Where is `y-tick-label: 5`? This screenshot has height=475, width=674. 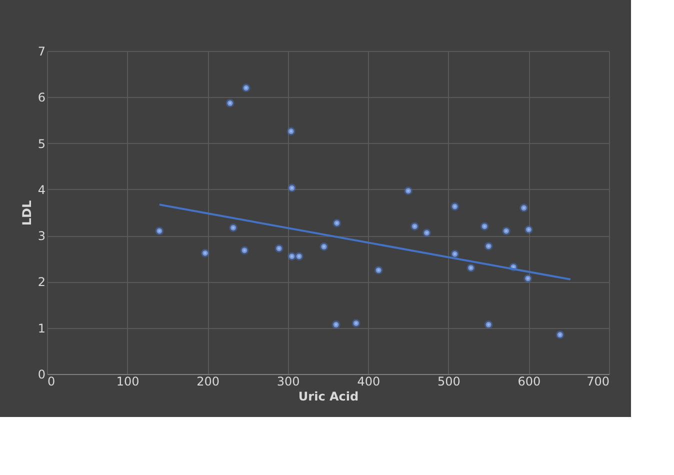 y-tick-label: 5 is located at coordinates (42, 143).